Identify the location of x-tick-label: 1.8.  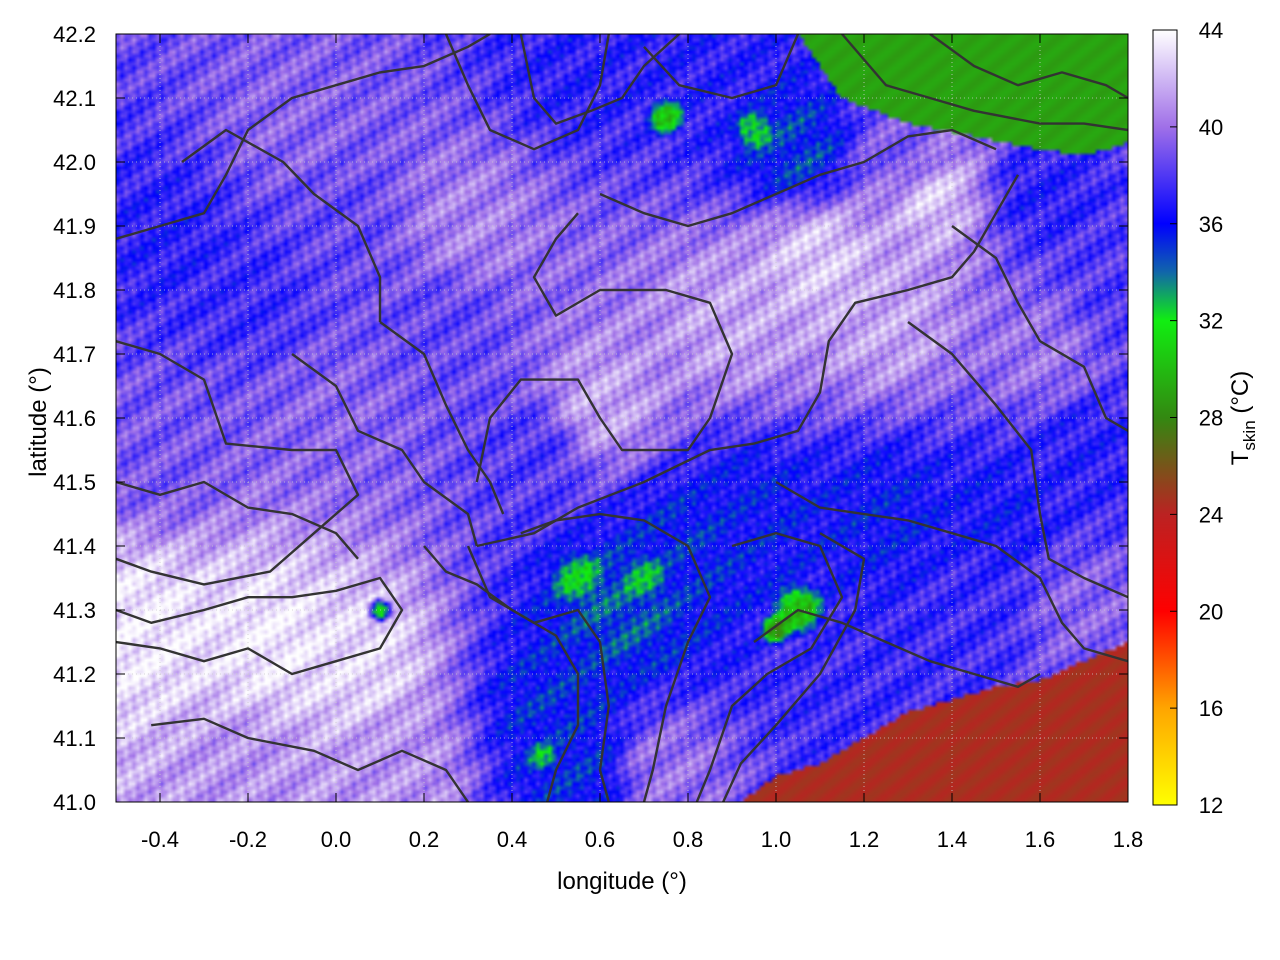
(1128, 839).